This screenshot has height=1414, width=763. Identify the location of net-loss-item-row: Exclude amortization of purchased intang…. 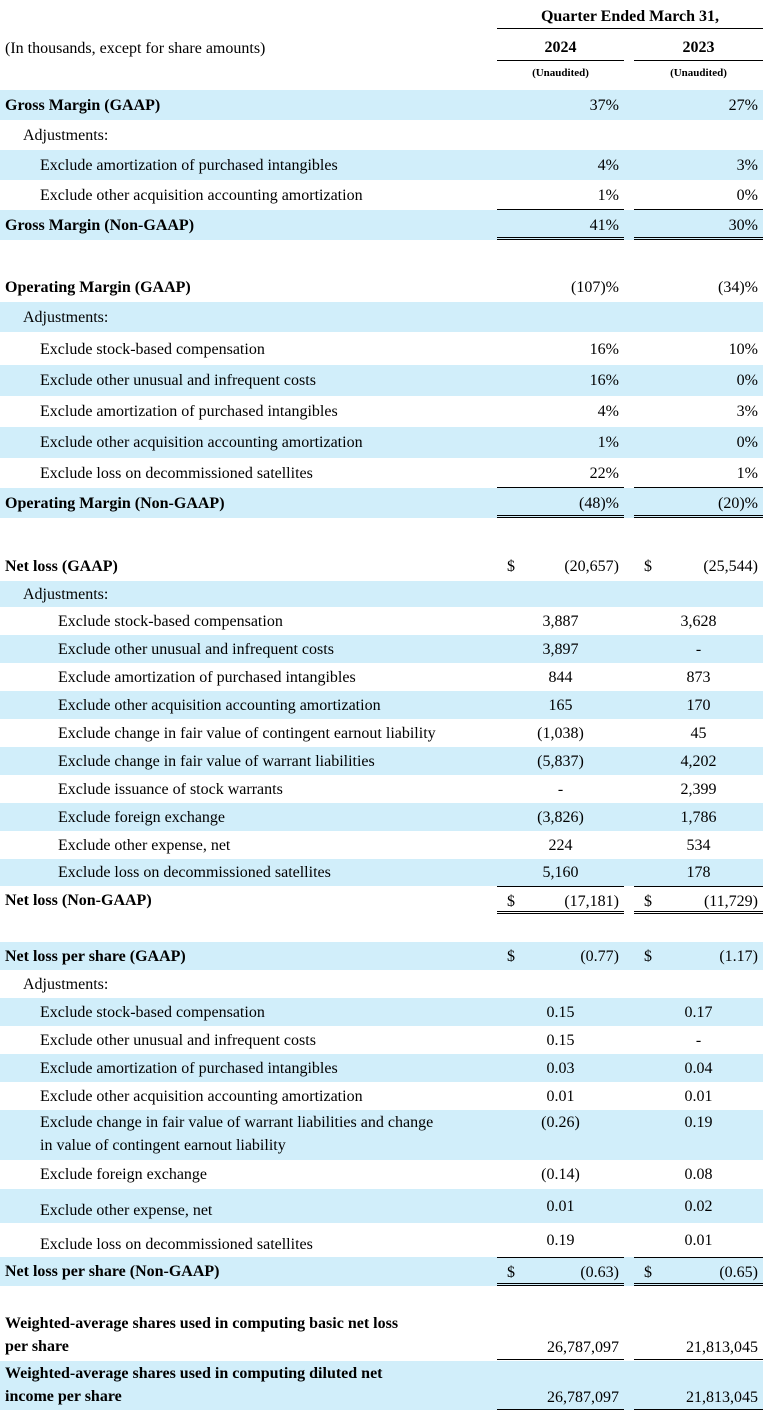
(381, 677).